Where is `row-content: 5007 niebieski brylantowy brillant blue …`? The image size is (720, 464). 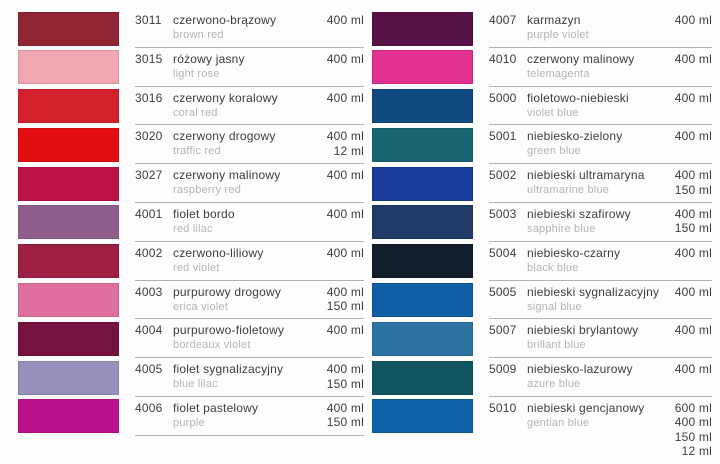
row-content: 5007 niebieski brylantowy brillant blue … is located at coordinates (600, 339).